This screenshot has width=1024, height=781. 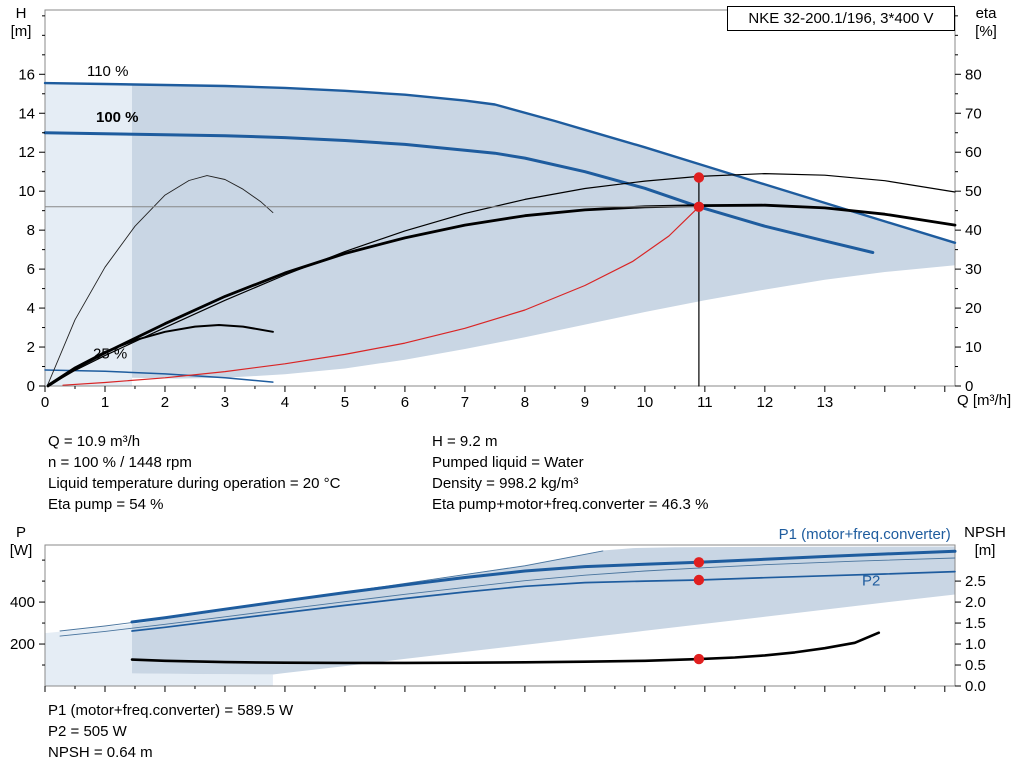 What do you see at coordinates (985, 550) in the screenshot?
I see `npsh-axis-title-unit: [m]` at bounding box center [985, 550].